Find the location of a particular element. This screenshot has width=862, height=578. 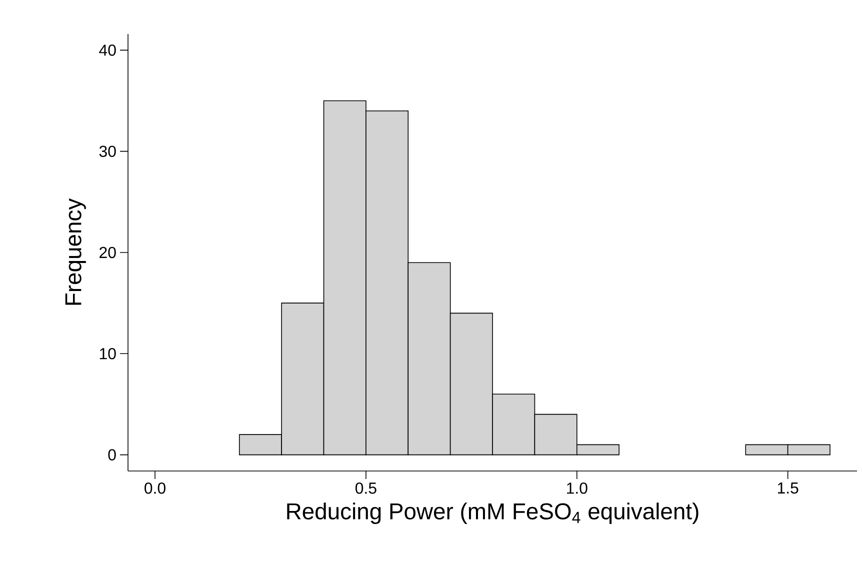

y-tick-label: 30 is located at coordinates (107, 151).